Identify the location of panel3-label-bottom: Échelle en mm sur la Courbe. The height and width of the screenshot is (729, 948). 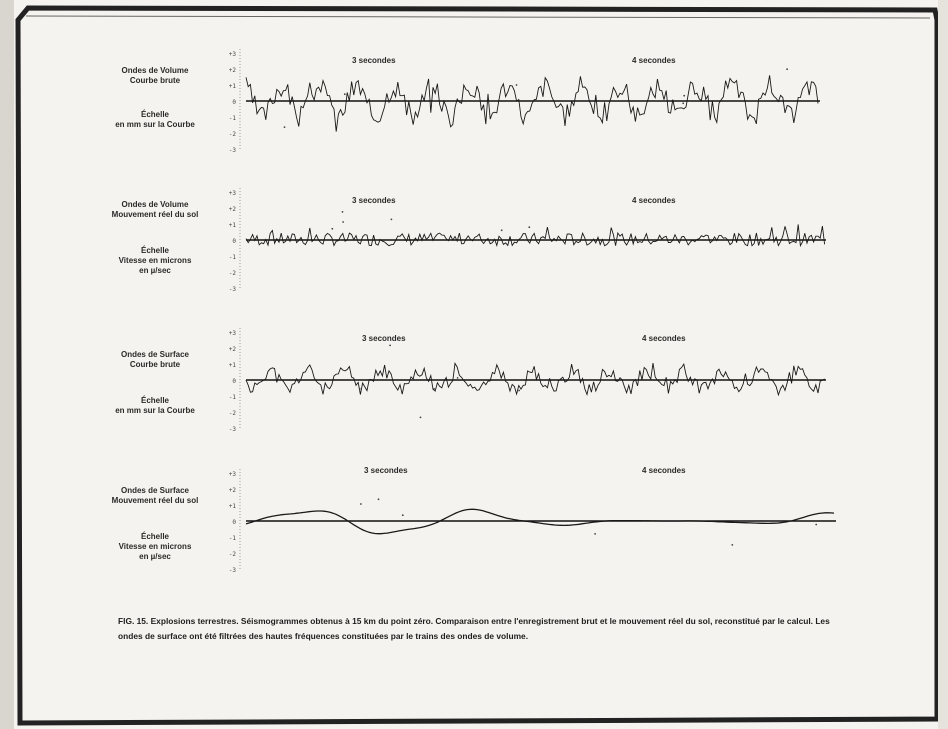
(155, 406).